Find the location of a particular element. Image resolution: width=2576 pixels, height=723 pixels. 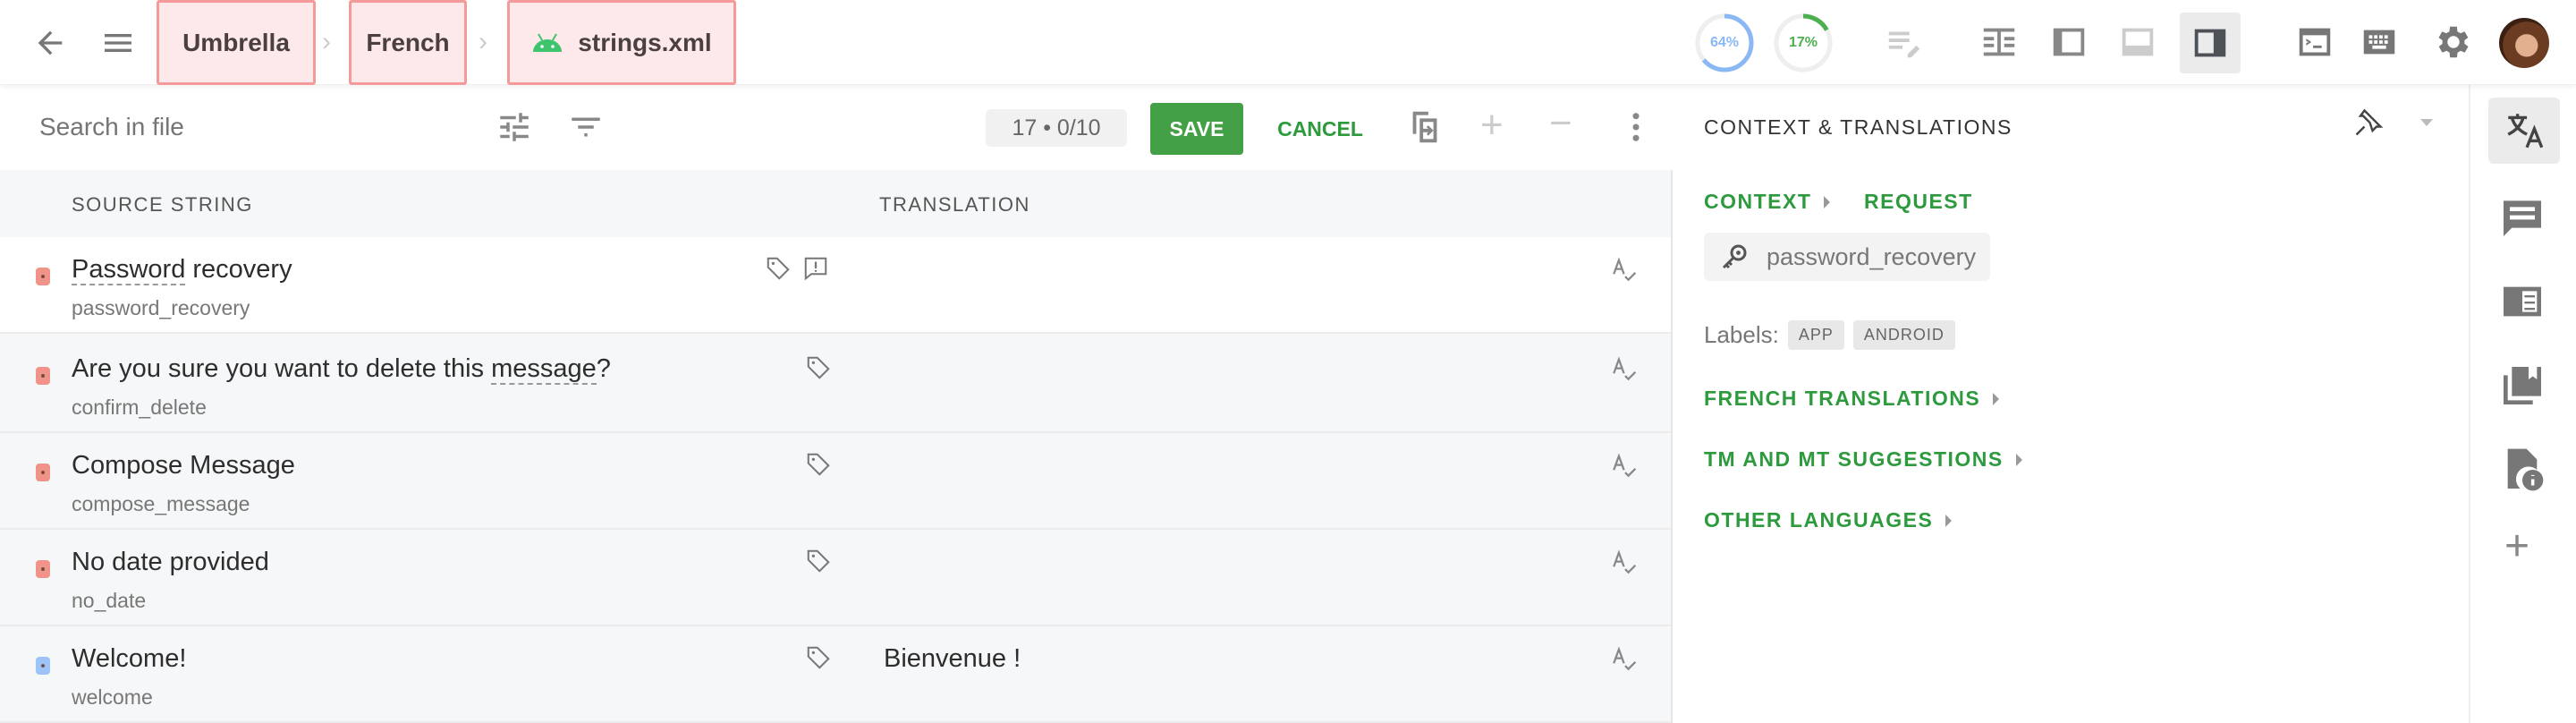

string-key: no_date is located at coordinates (109, 600).